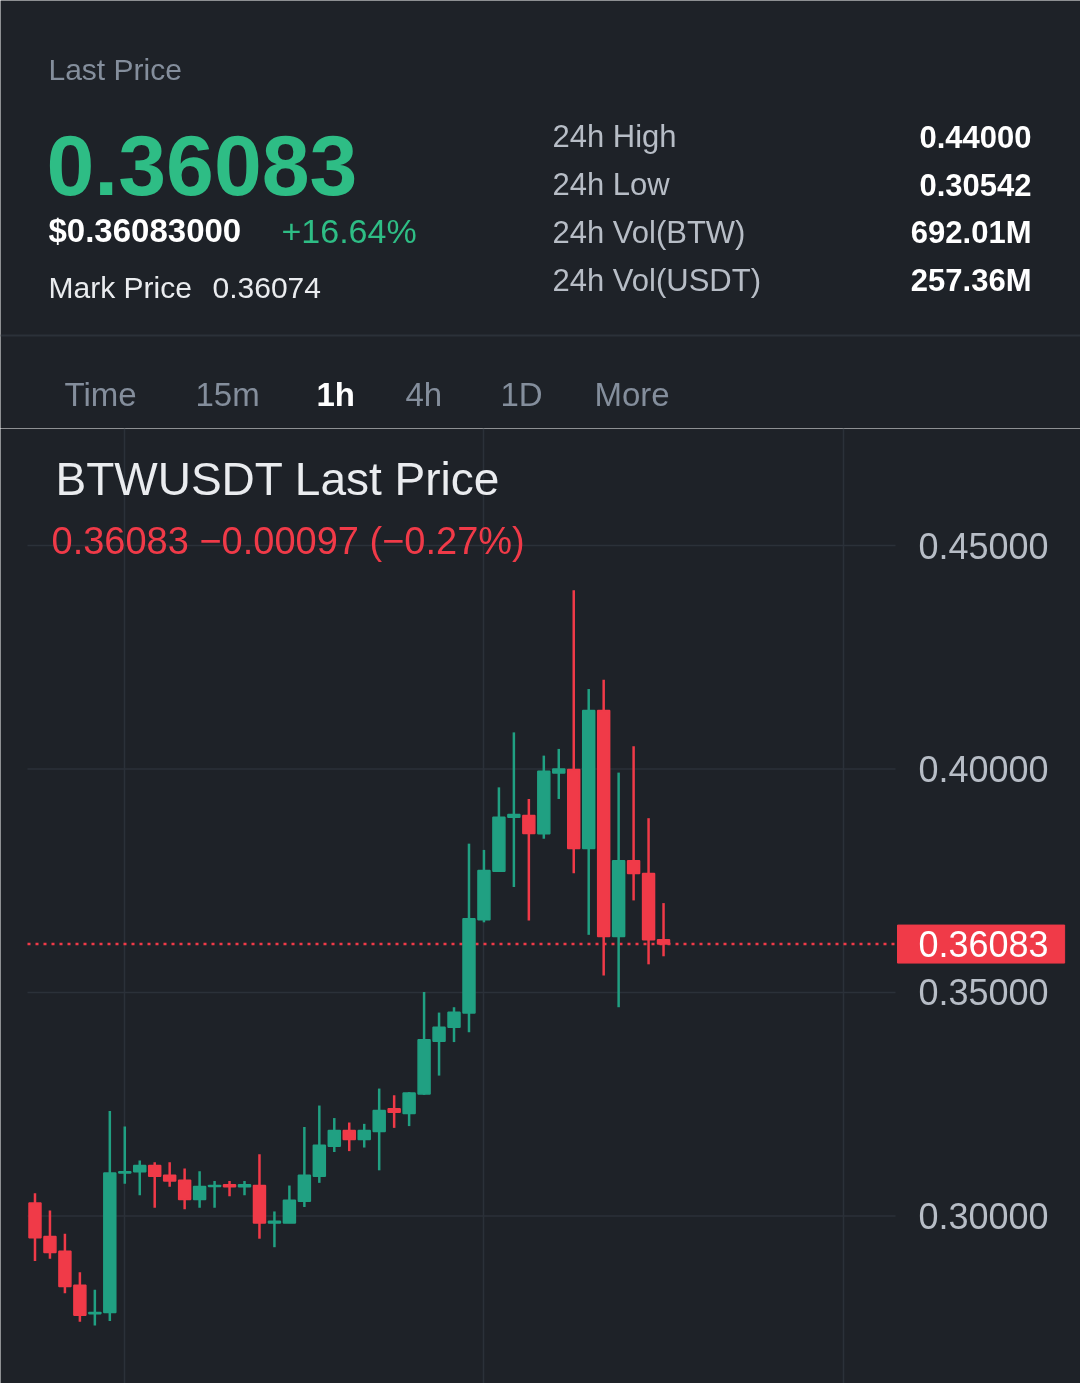 The height and width of the screenshot is (1383, 1080). I want to click on ref-line-label: 0.36083, so click(983, 945).